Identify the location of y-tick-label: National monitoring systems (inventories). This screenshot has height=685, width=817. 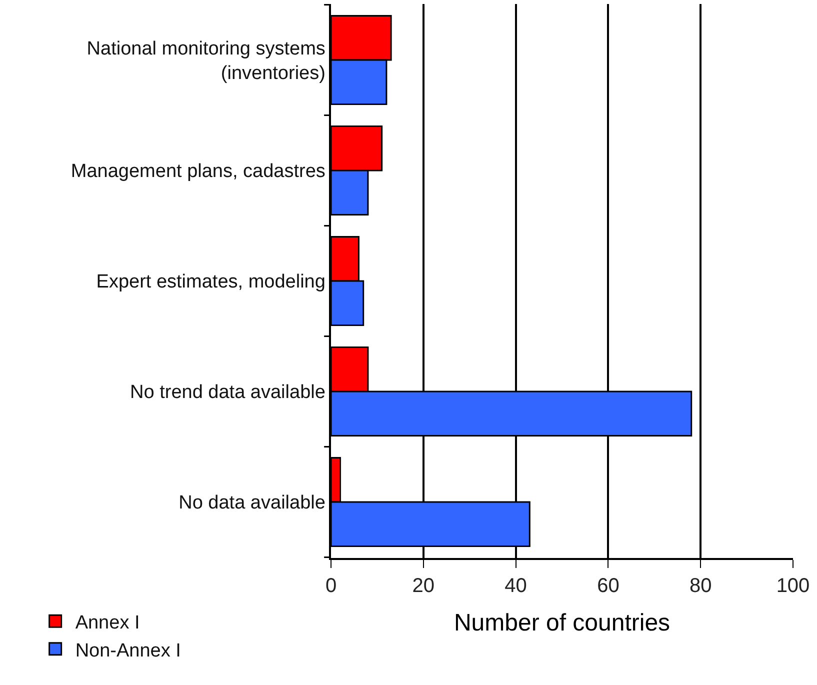
(206, 61).